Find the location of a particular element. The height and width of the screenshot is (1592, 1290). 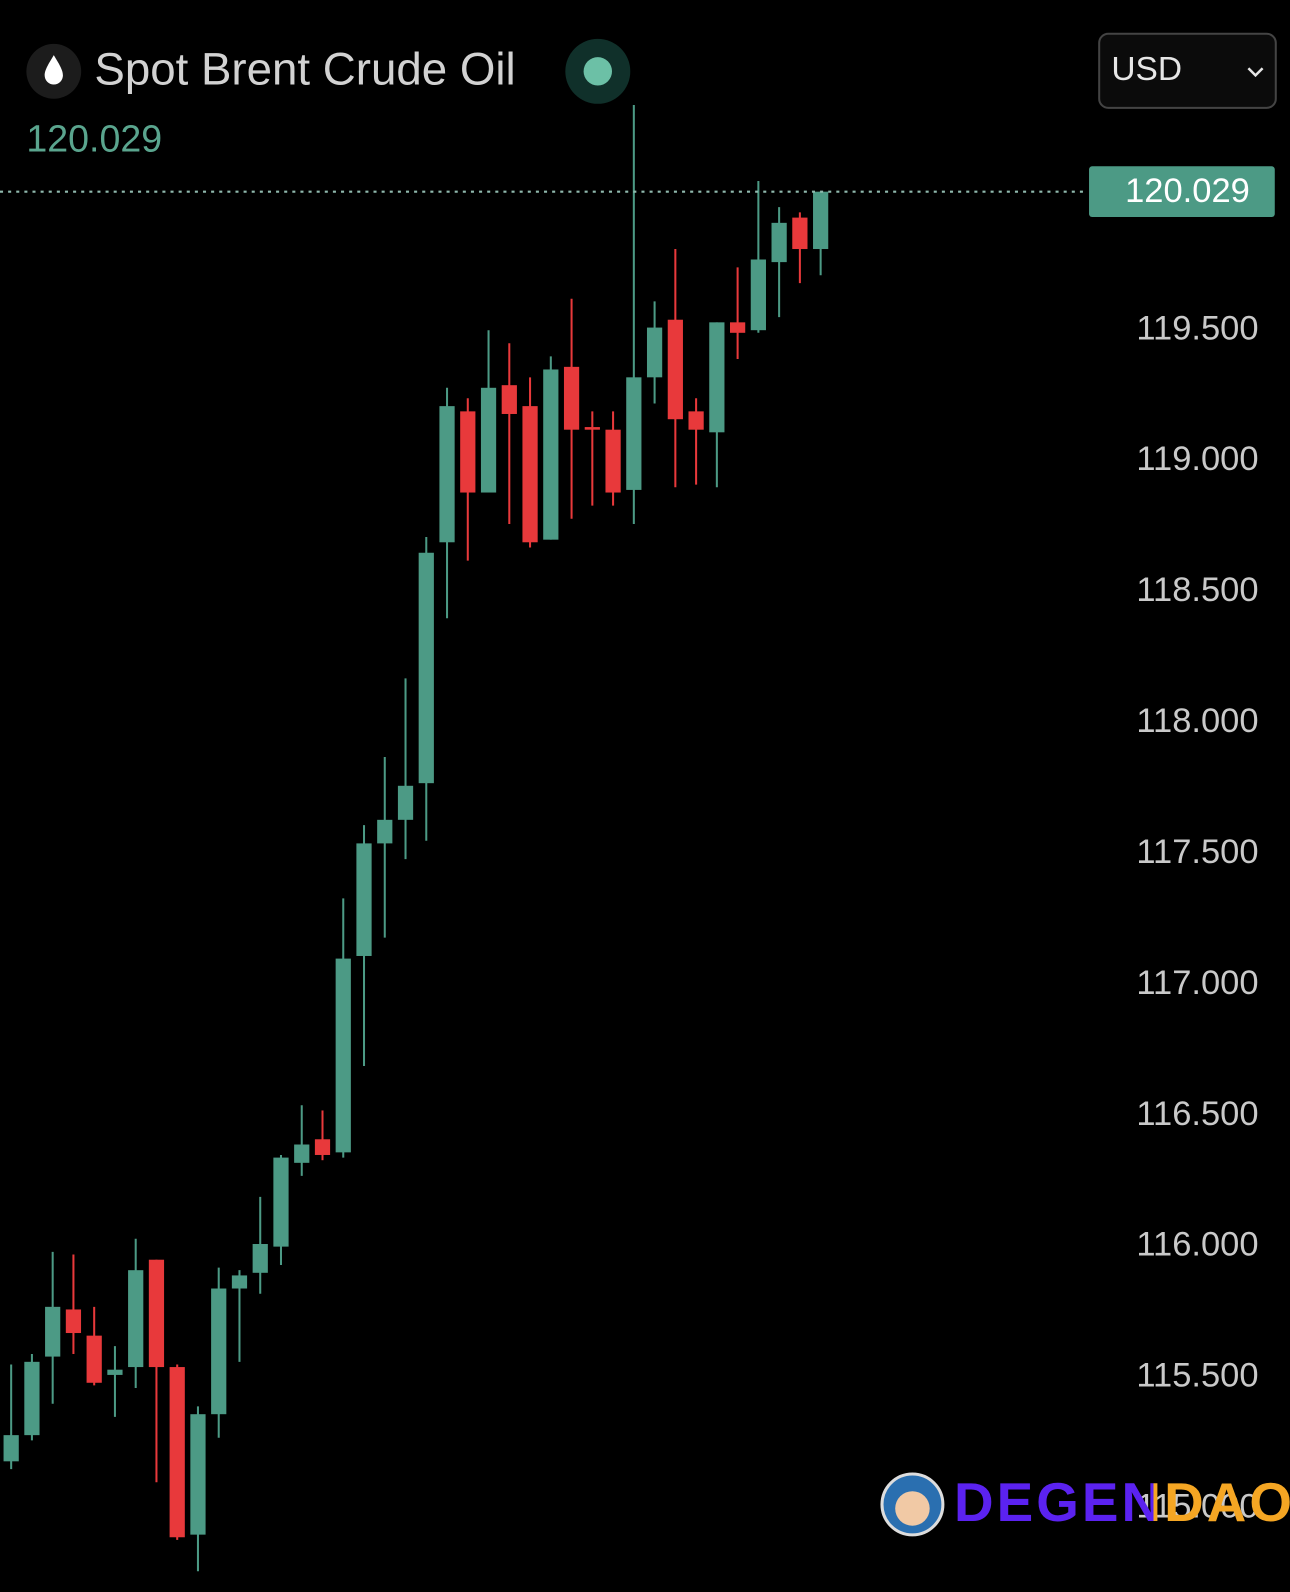

drop-icon is located at coordinates (53, 70).